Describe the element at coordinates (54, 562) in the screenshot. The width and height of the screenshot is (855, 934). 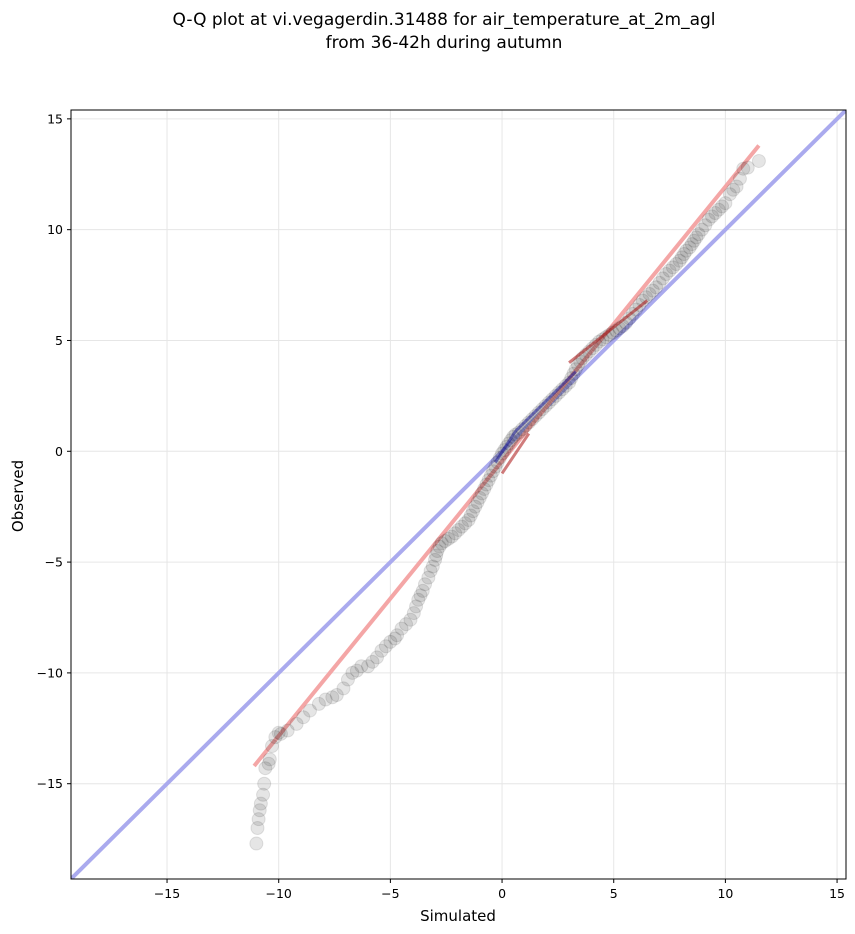
I see `y-tick-label-2: −5` at that location.